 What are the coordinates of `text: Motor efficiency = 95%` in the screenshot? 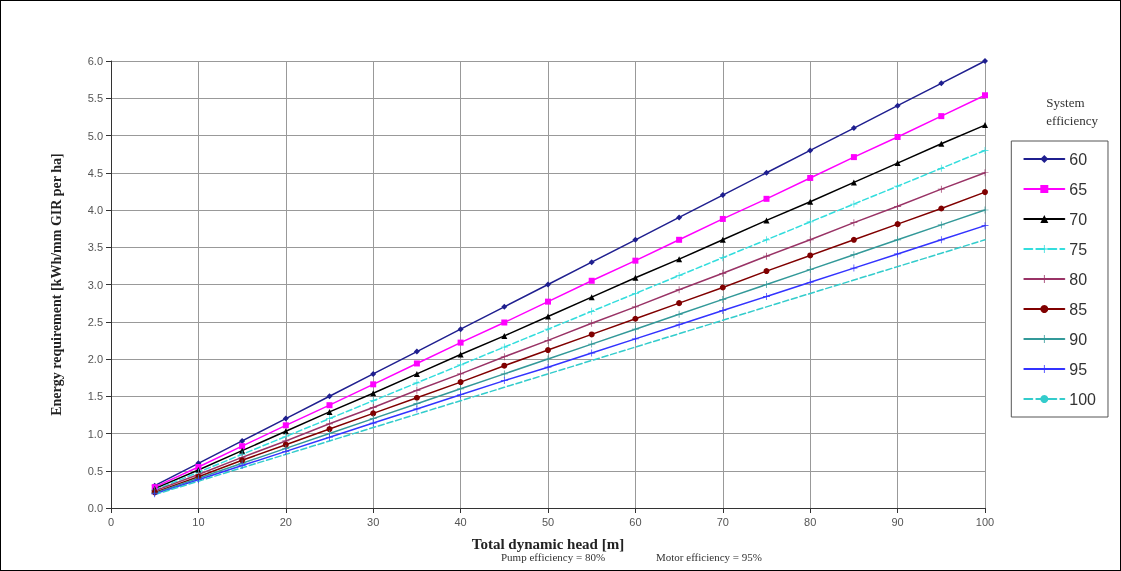 It's located at (709, 556).